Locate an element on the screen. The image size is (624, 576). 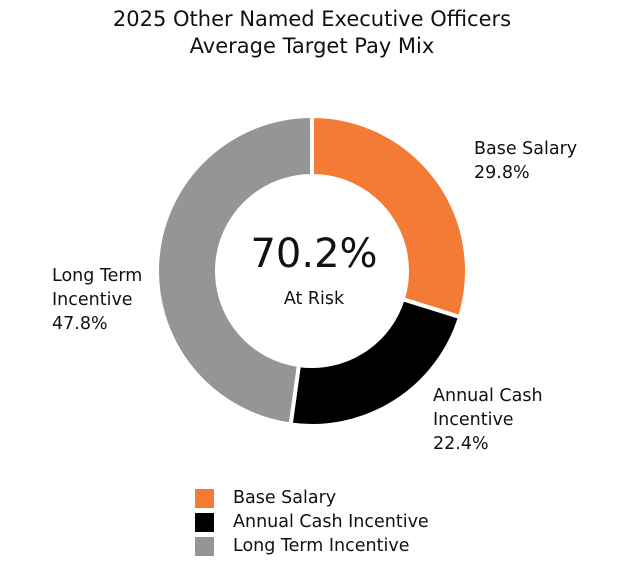
center-at-risk-value: 70.2% is located at coordinates (314, 254).